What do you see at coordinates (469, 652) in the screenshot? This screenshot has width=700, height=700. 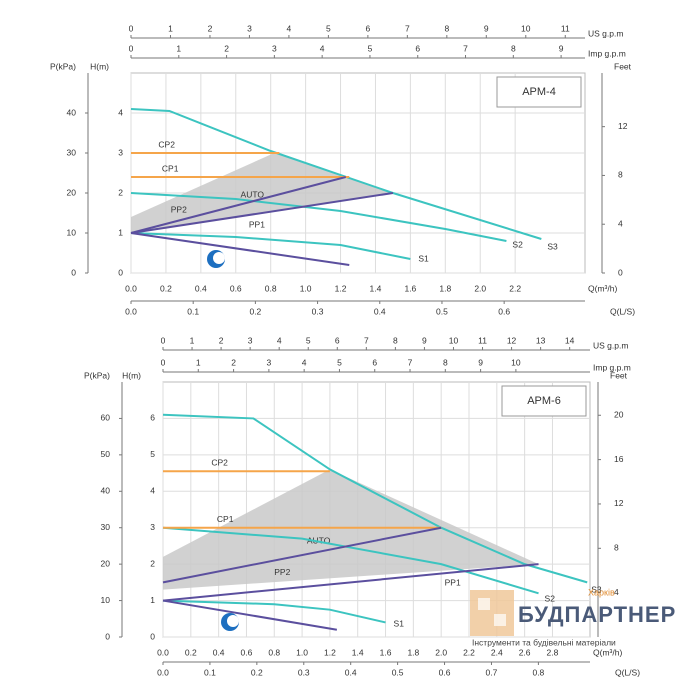 I see `x-tick-label: 2.2` at bounding box center [469, 652].